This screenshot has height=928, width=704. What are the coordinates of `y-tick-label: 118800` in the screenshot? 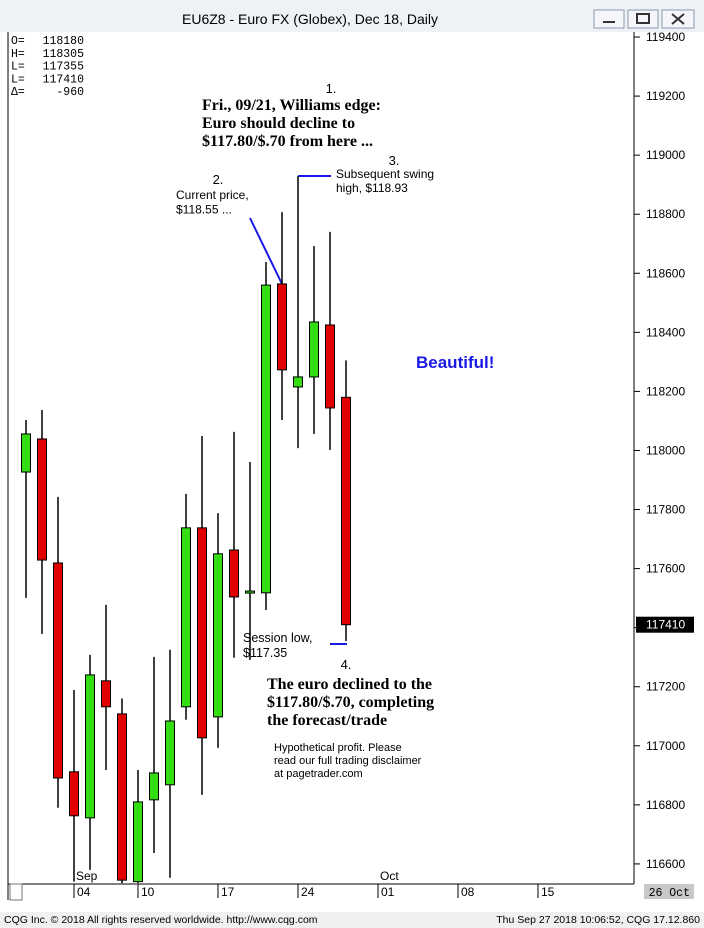 It's located at (665, 214).